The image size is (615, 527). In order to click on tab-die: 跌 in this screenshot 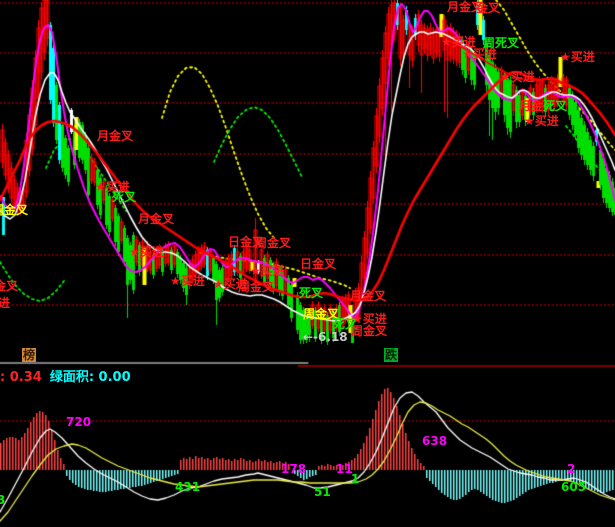, I will do `click(391, 355)`.